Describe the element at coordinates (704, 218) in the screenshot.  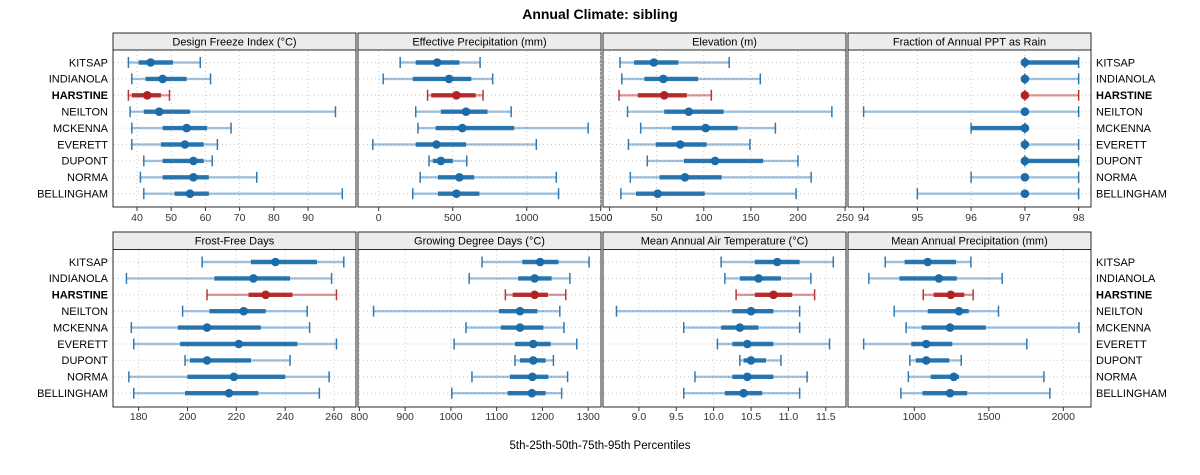
I see `axis-tick-label: 100` at that location.